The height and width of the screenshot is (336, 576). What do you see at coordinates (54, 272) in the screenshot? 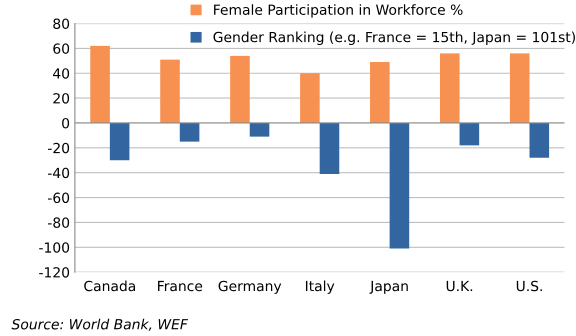
I see `y-tick-label: -120` at bounding box center [54, 272].